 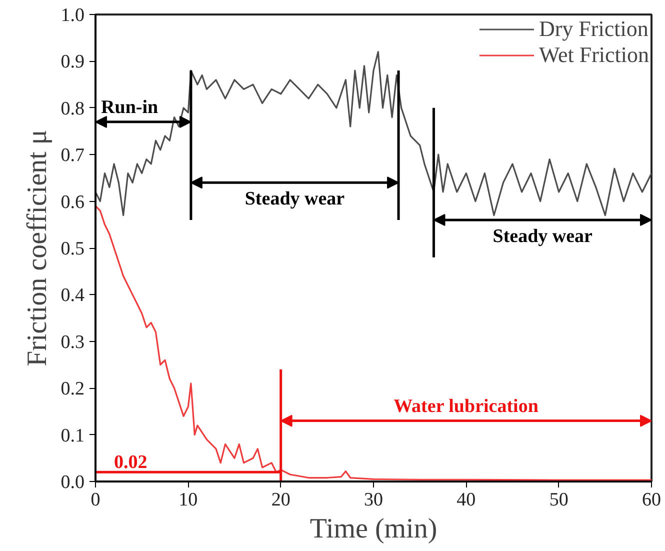 I want to click on x-tick-label: 30, so click(x=373, y=500).